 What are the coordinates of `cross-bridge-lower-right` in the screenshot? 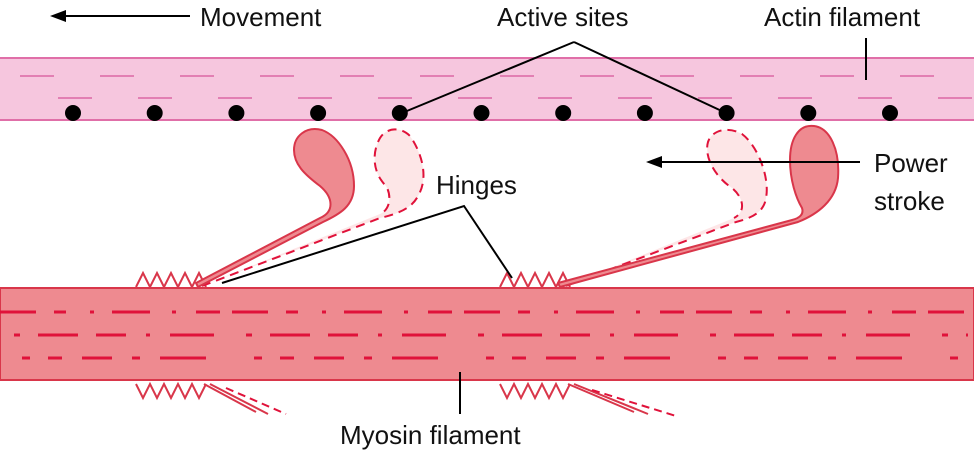 It's located at (588, 399).